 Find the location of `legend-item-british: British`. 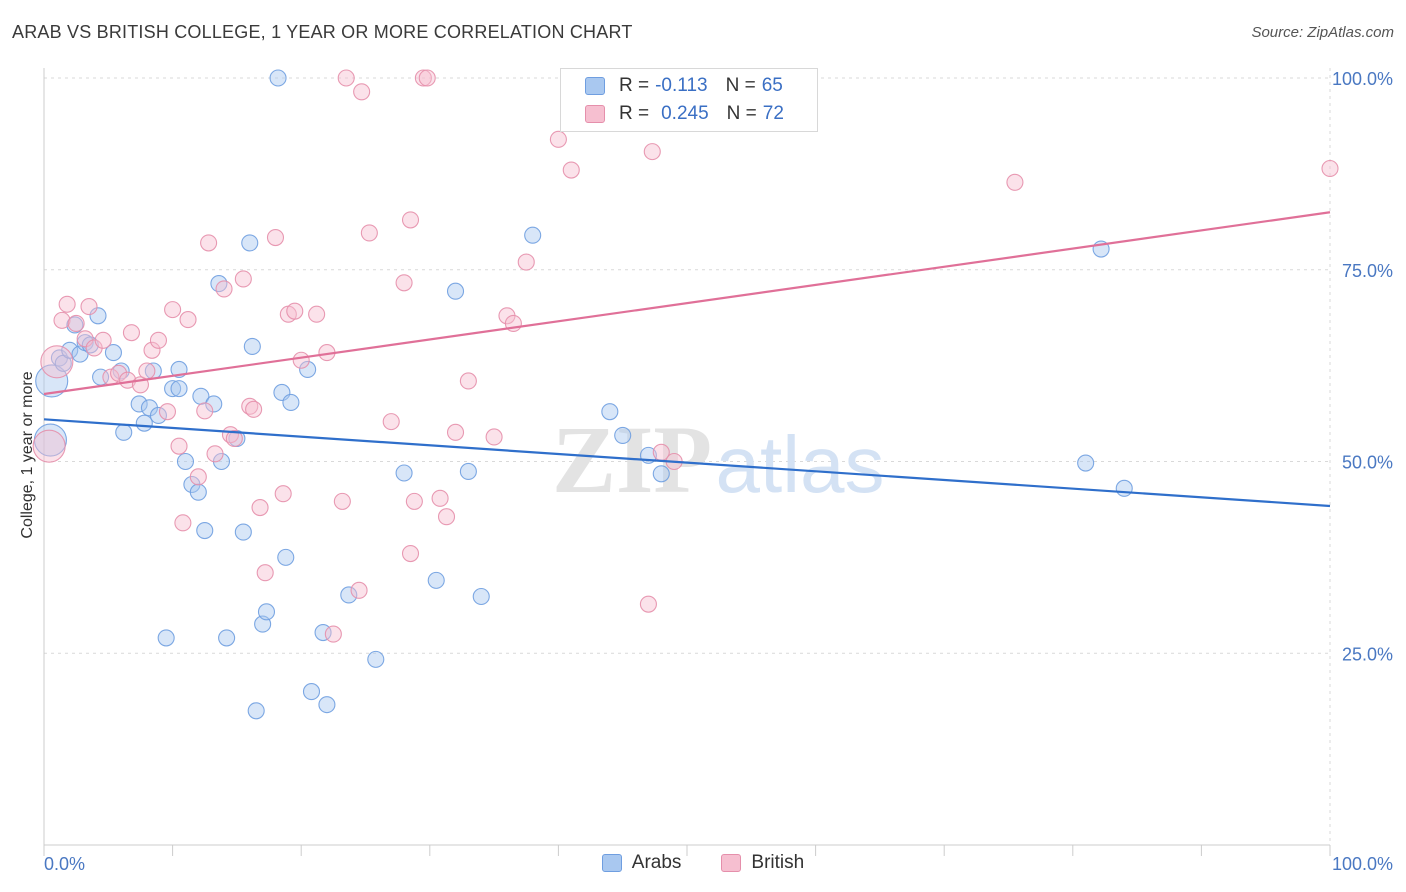

legend-item-british: British is located at coordinates (762, 863).